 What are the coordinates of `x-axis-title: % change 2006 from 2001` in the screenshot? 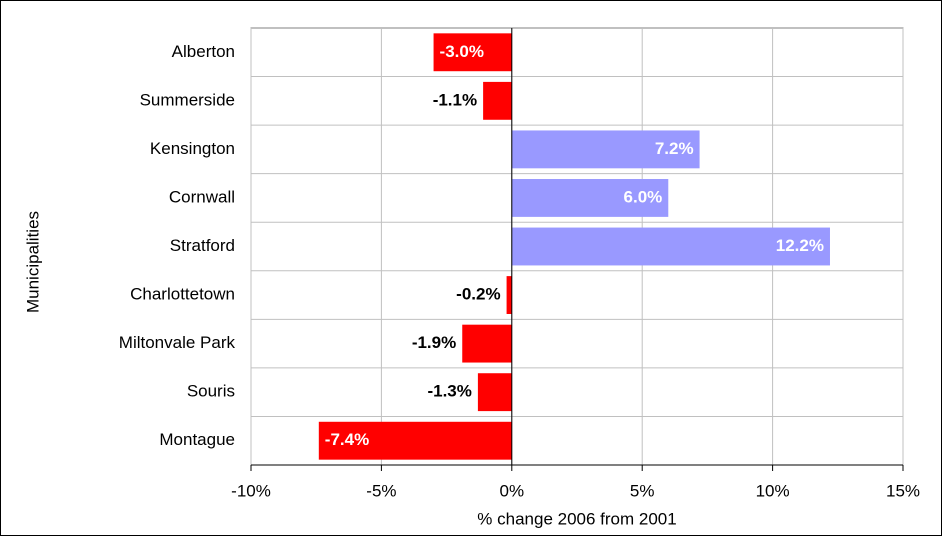 It's located at (576, 518).